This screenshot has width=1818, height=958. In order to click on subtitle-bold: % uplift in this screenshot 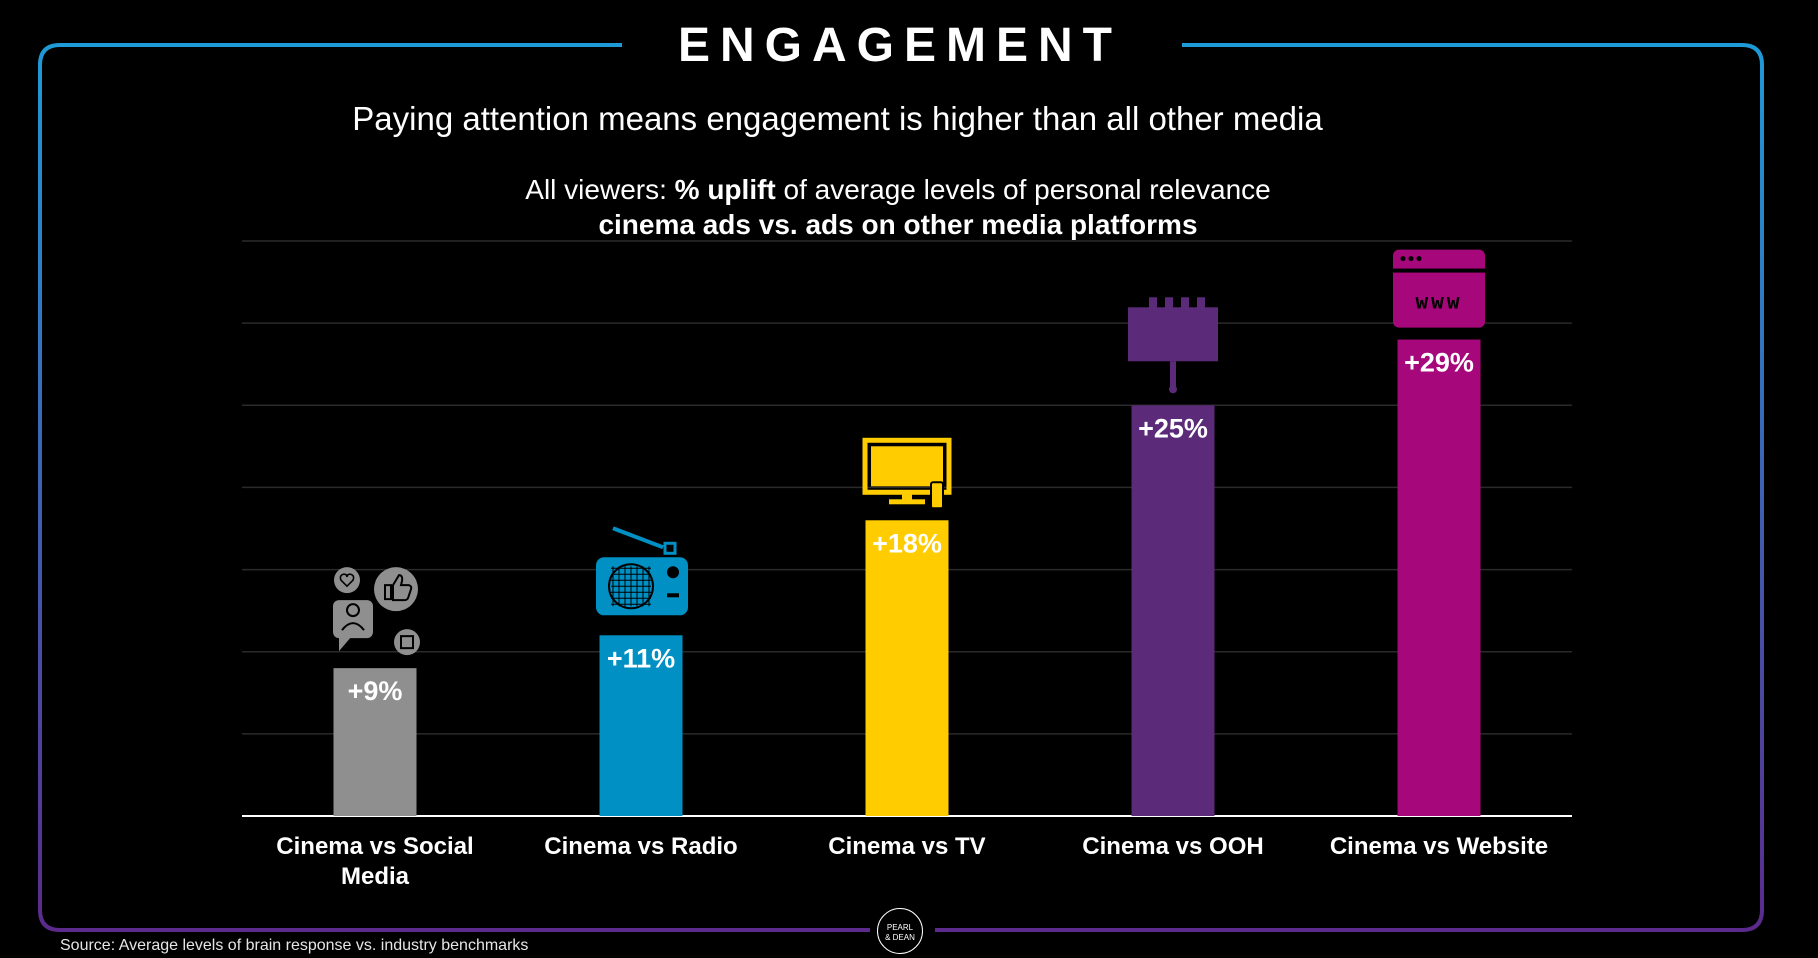, I will do `click(725, 189)`.